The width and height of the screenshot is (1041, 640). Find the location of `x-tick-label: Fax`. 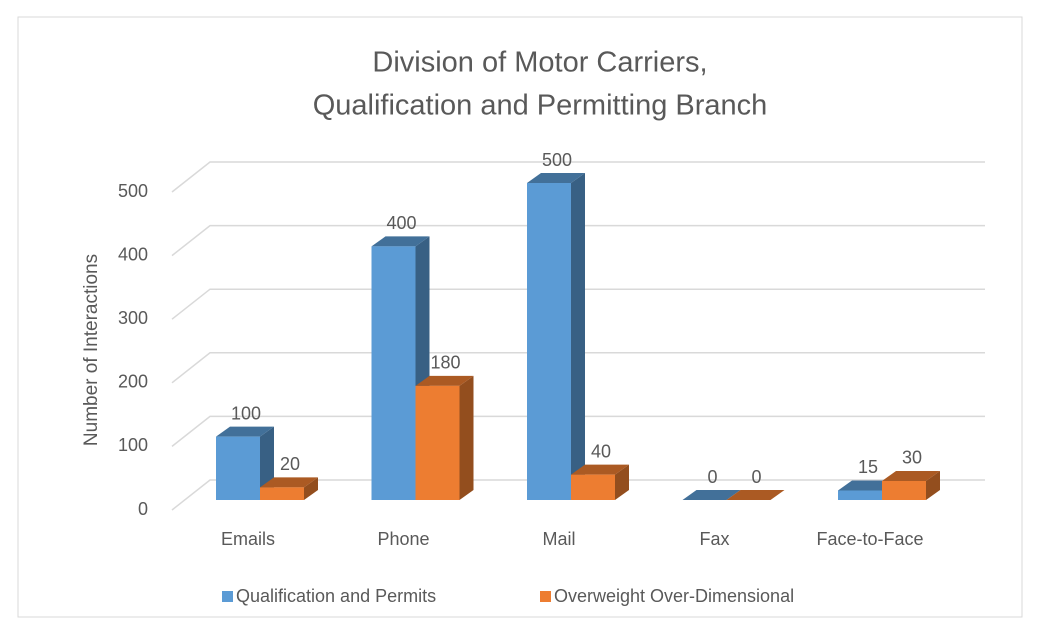

x-tick-label: Fax is located at coordinates (714, 539).